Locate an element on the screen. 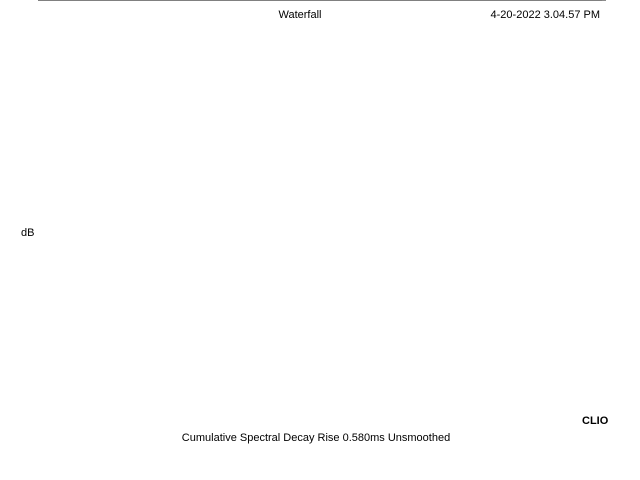  y-tick-label: -10 is located at coordinates (26, 1).